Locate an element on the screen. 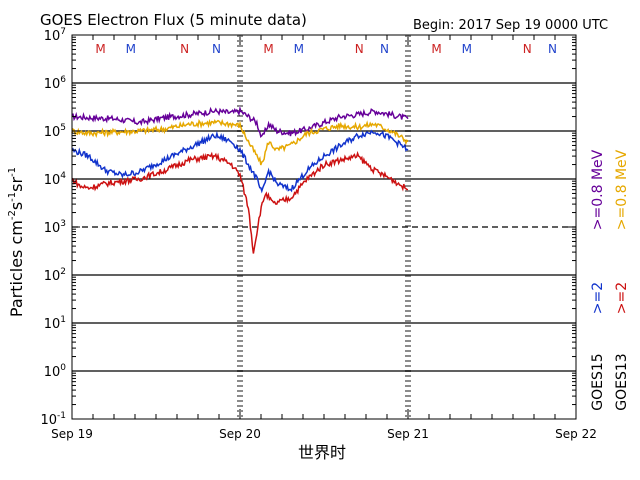 This screenshot has height=480, width=640. legend: >=0.8 MeV >=0.8 MeV >=2 >=2 GOES15 GOES13 is located at coordinates (610, 279).